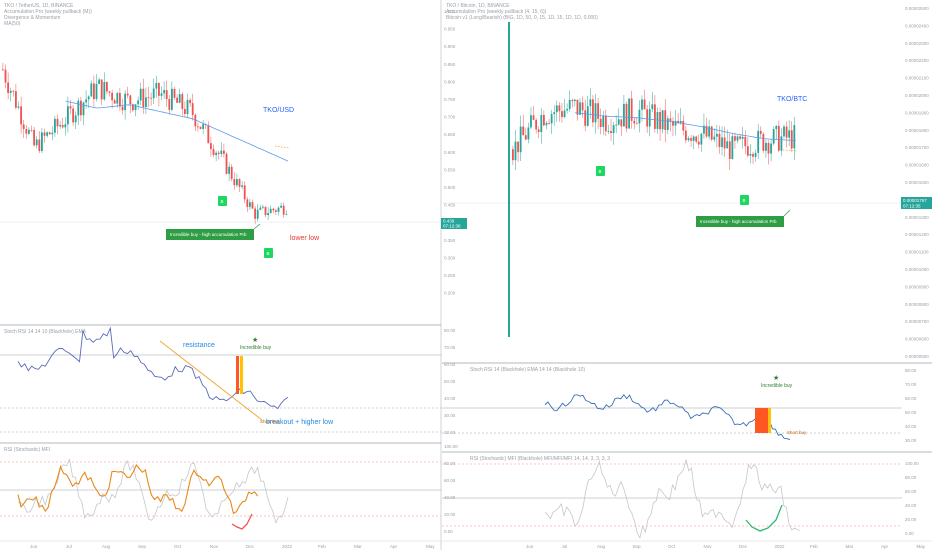 This screenshot has width=932, height=550. Describe the element at coordinates (12, 24) in the screenshot. I see `left-header-line: MA(50)` at that location.